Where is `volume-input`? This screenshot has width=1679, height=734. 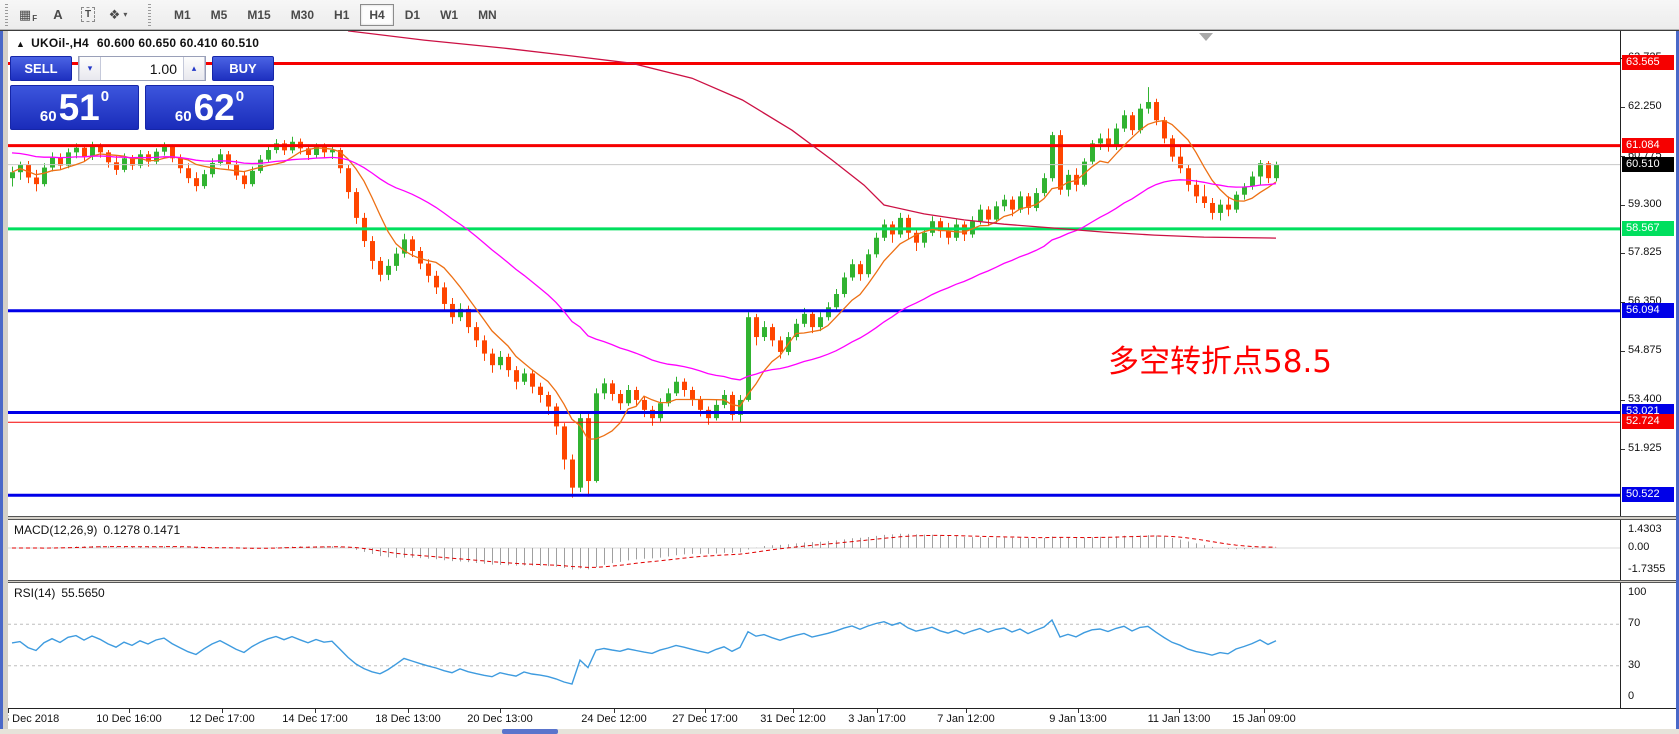
volume-input is located at coordinates (142, 68).